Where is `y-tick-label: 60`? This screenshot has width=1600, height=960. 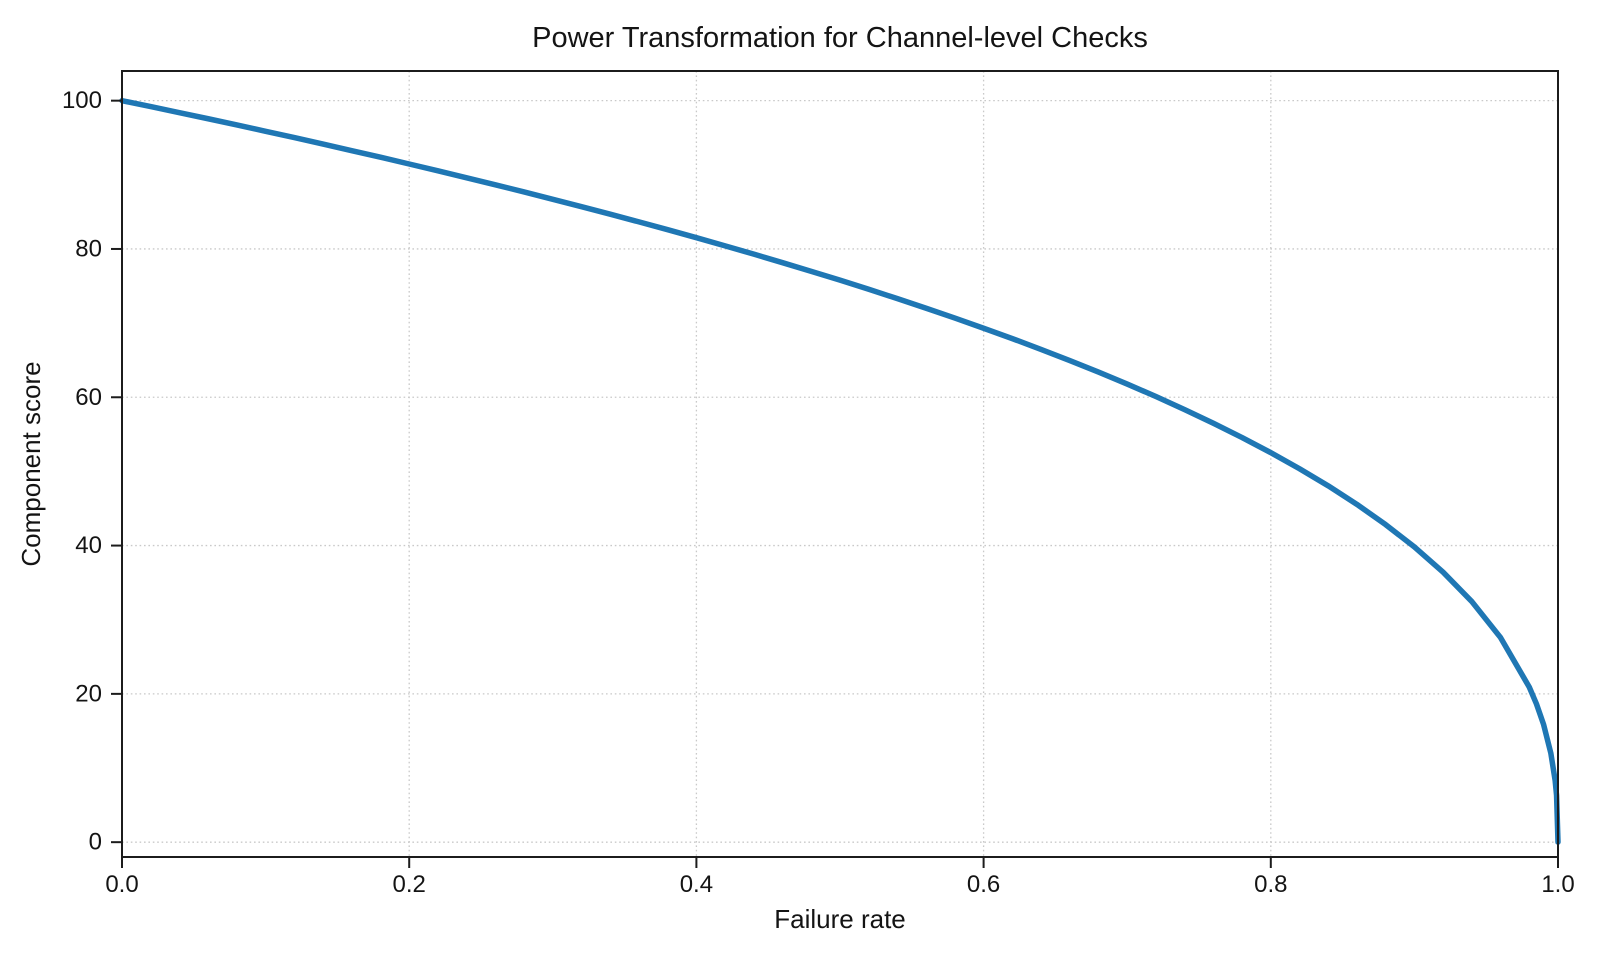
y-tick-label: 60 is located at coordinates (88, 397).